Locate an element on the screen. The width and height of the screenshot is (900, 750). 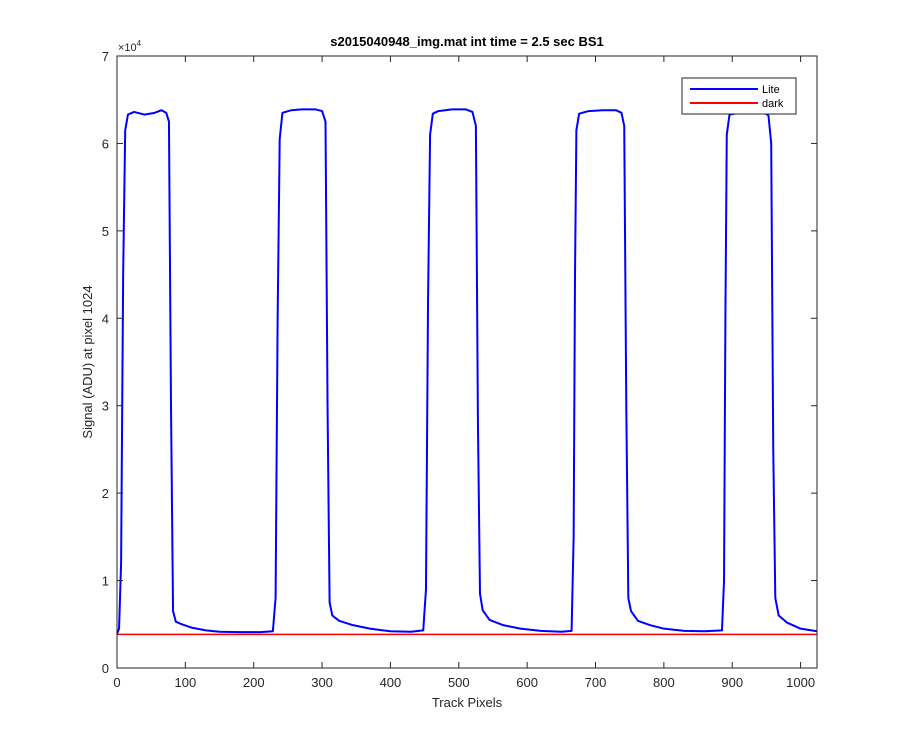
x-tick-label: 100 is located at coordinates (186, 682).